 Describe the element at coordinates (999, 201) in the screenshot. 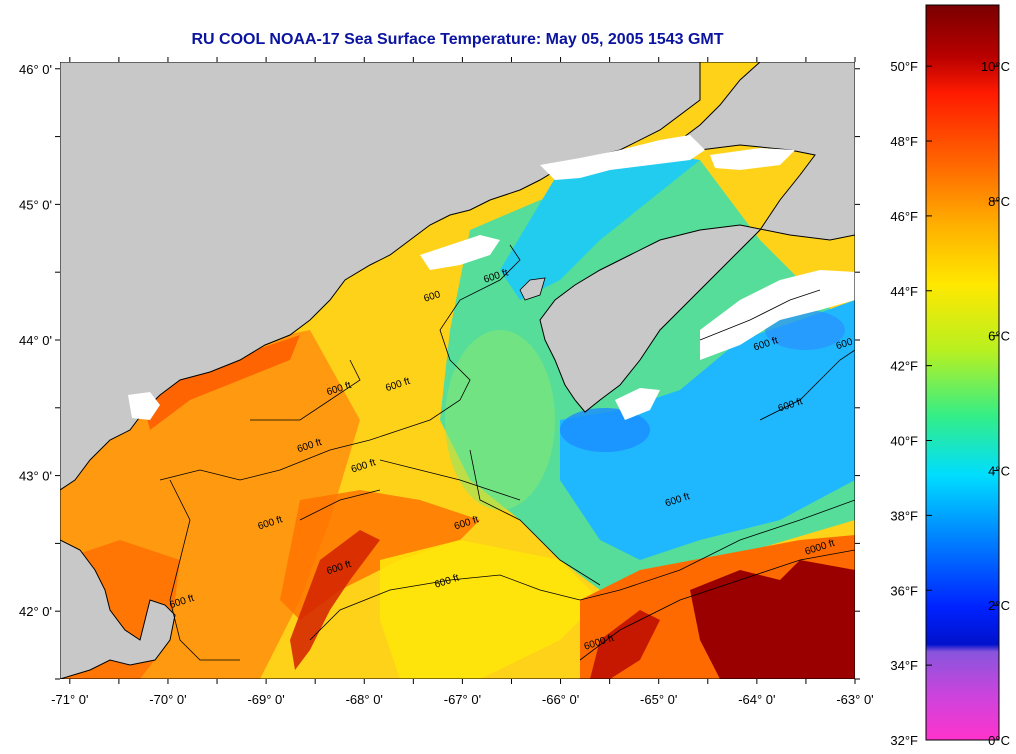

I see `colorbar-c-label: 8°C` at that location.